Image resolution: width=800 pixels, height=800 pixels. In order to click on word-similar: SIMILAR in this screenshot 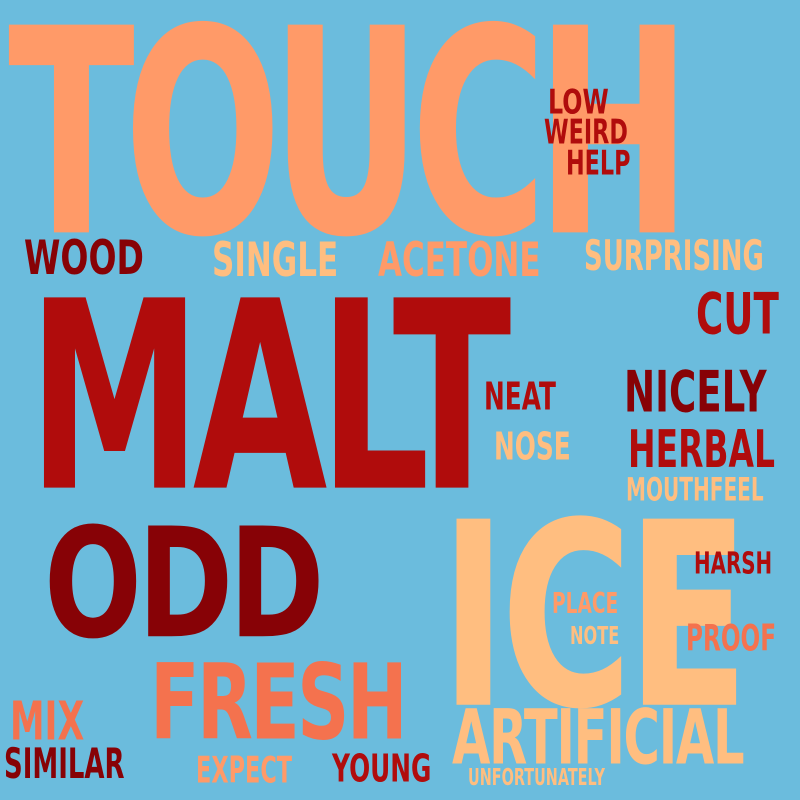, I will do `click(64, 764)`.